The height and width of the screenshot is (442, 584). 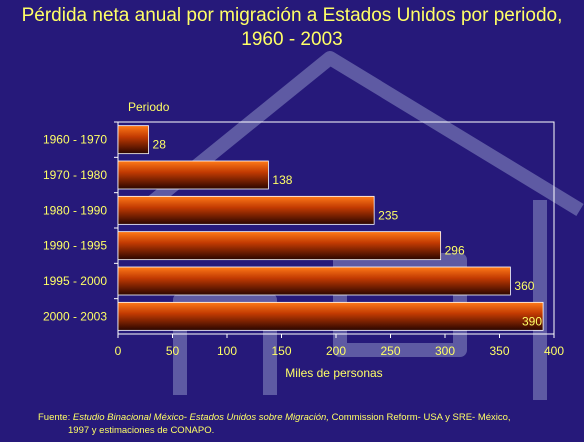 I want to click on x-tick-label: 100, so click(x=227, y=351).